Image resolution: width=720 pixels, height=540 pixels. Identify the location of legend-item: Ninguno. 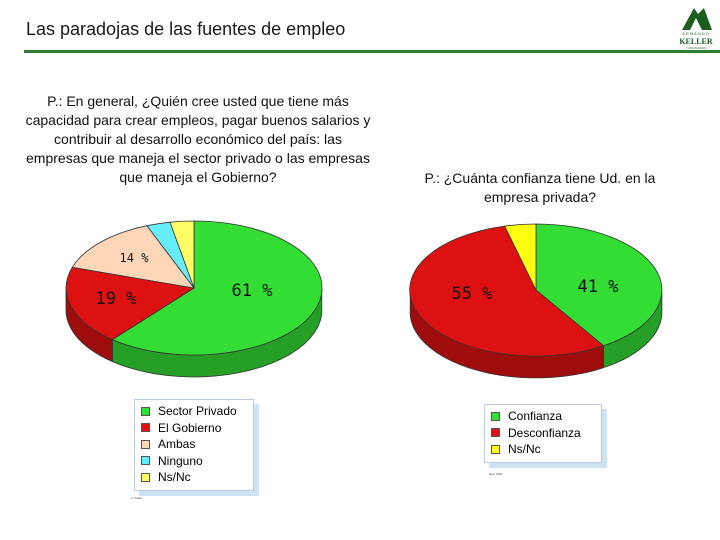
(194, 461).